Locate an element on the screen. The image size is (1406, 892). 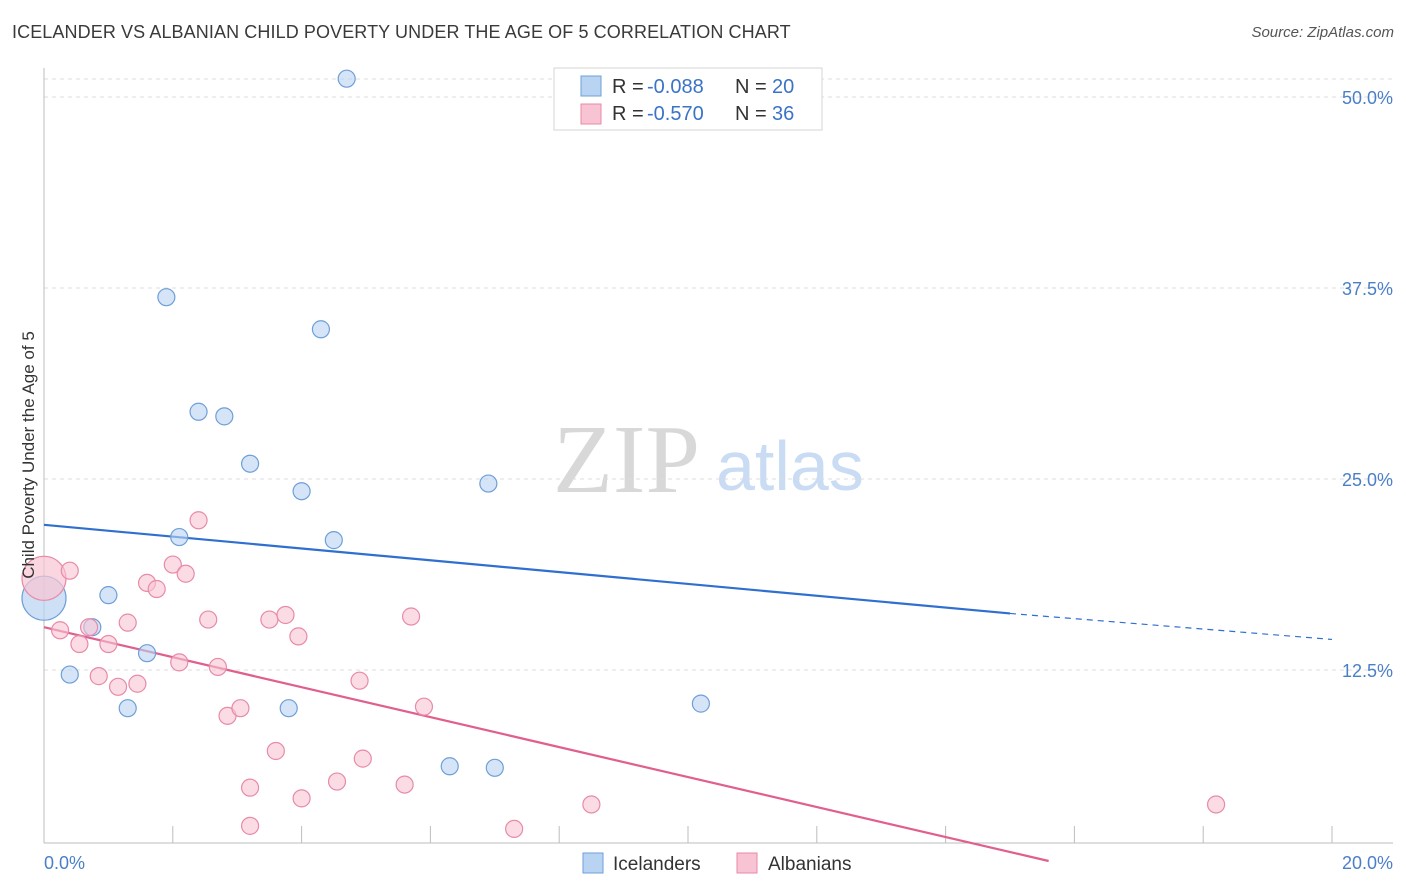
watermark-zip: ZIP is located at coordinates (626, 460).